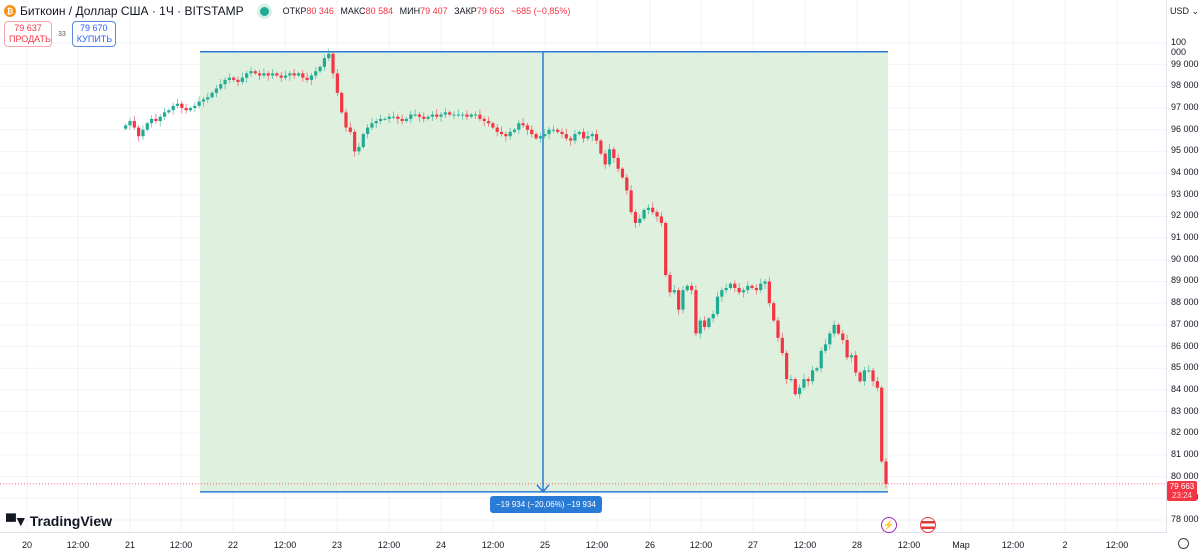 This screenshot has height=553, width=1200. I want to click on currency-label: USD, so click(1180, 11).